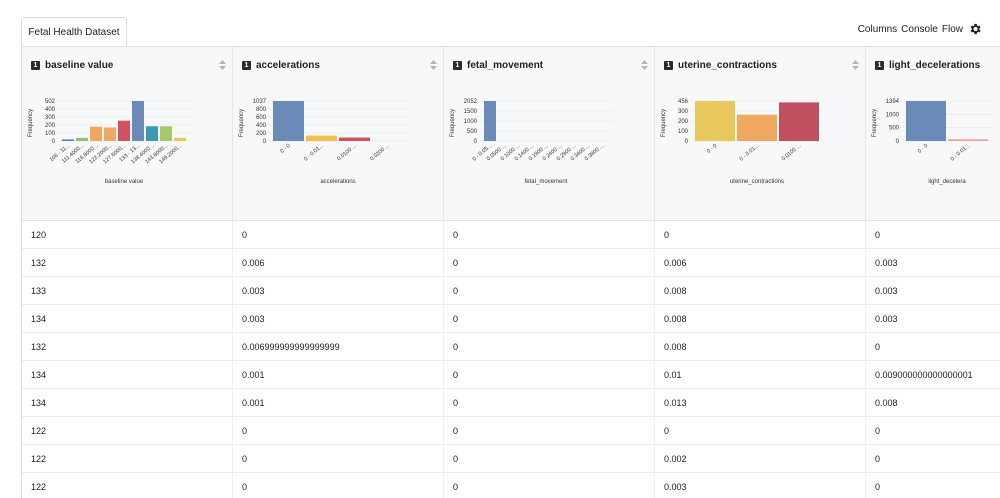 This screenshot has width=1000, height=498. I want to click on x-axis-label: accelerations, so click(337, 182).